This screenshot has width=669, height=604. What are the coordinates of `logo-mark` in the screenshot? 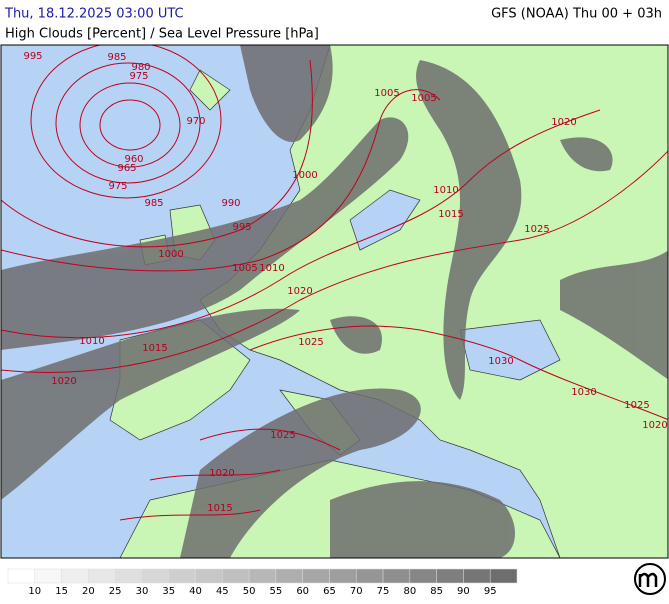 It's located at (648, 579).